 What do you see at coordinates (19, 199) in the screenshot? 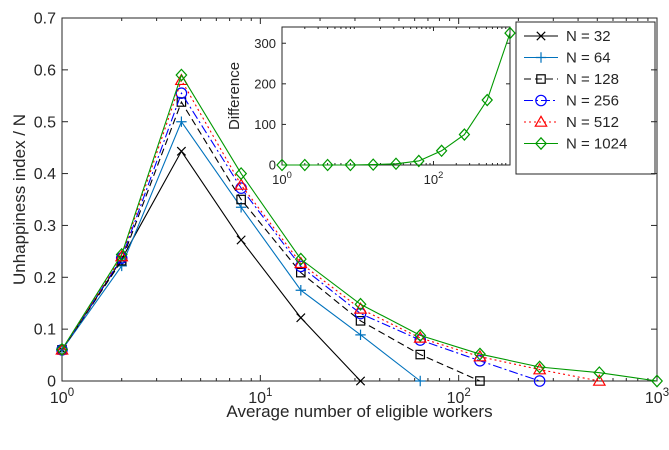
I see `y-axis-label: Unhappiness index / N` at bounding box center [19, 199].